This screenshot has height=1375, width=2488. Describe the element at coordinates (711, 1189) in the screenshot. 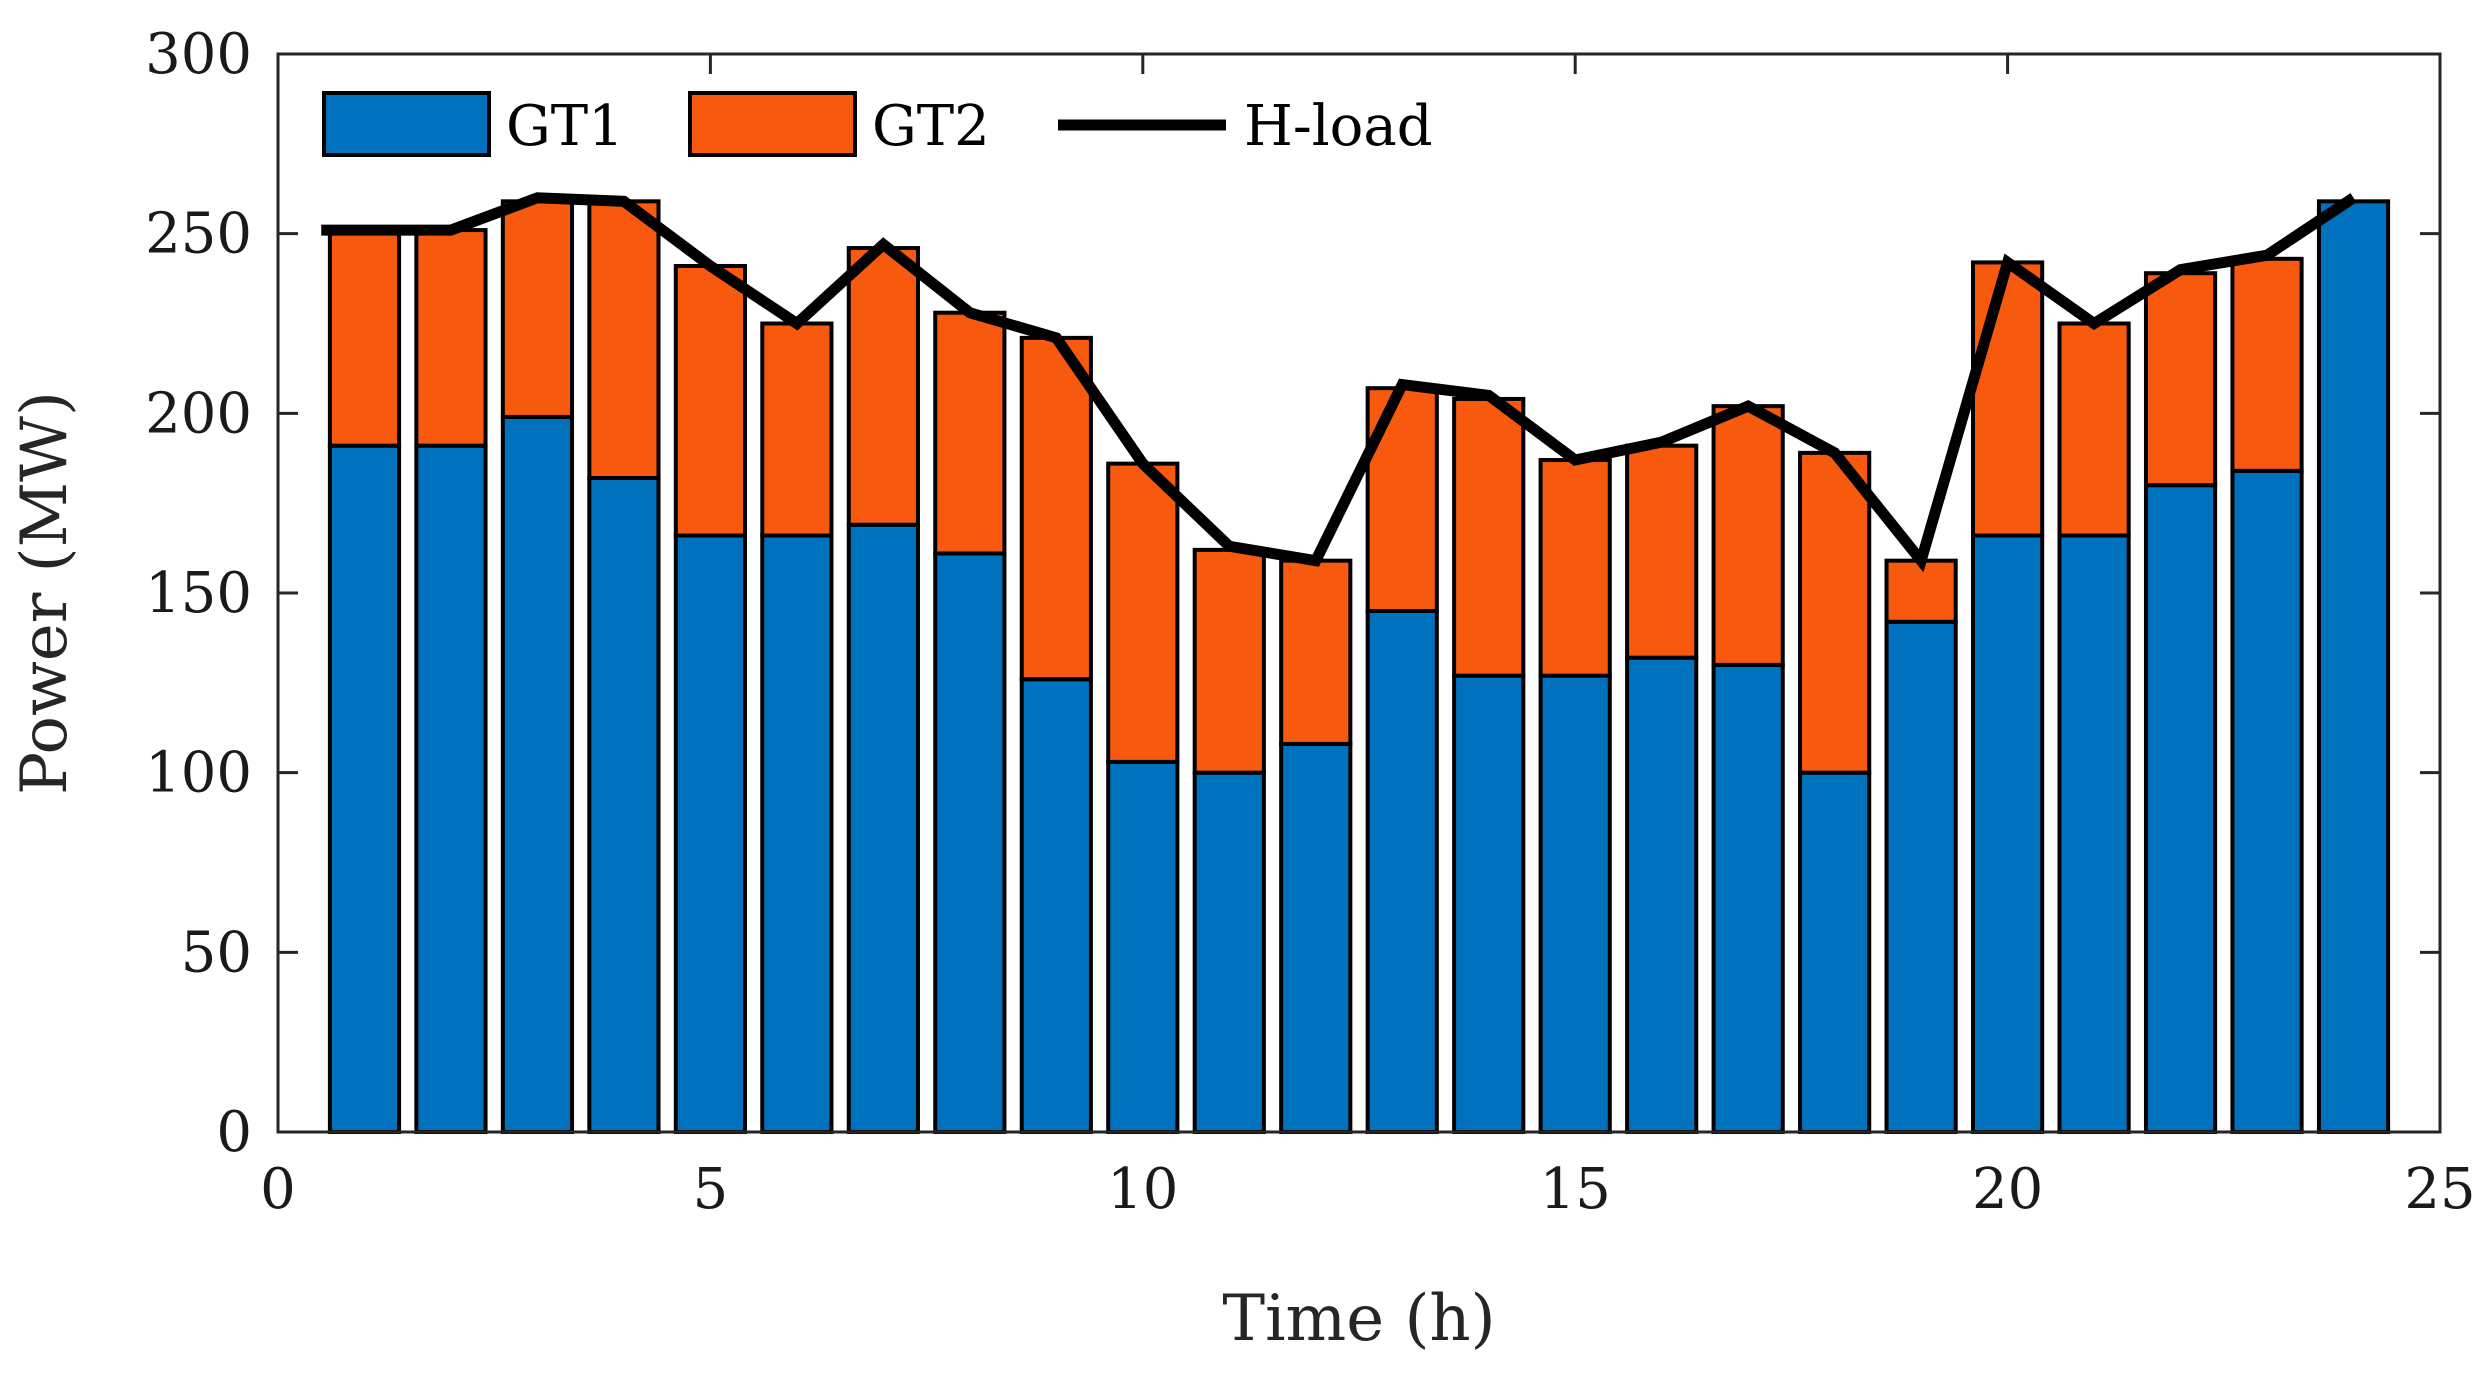

I see `x-tick-label: 5` at that location.